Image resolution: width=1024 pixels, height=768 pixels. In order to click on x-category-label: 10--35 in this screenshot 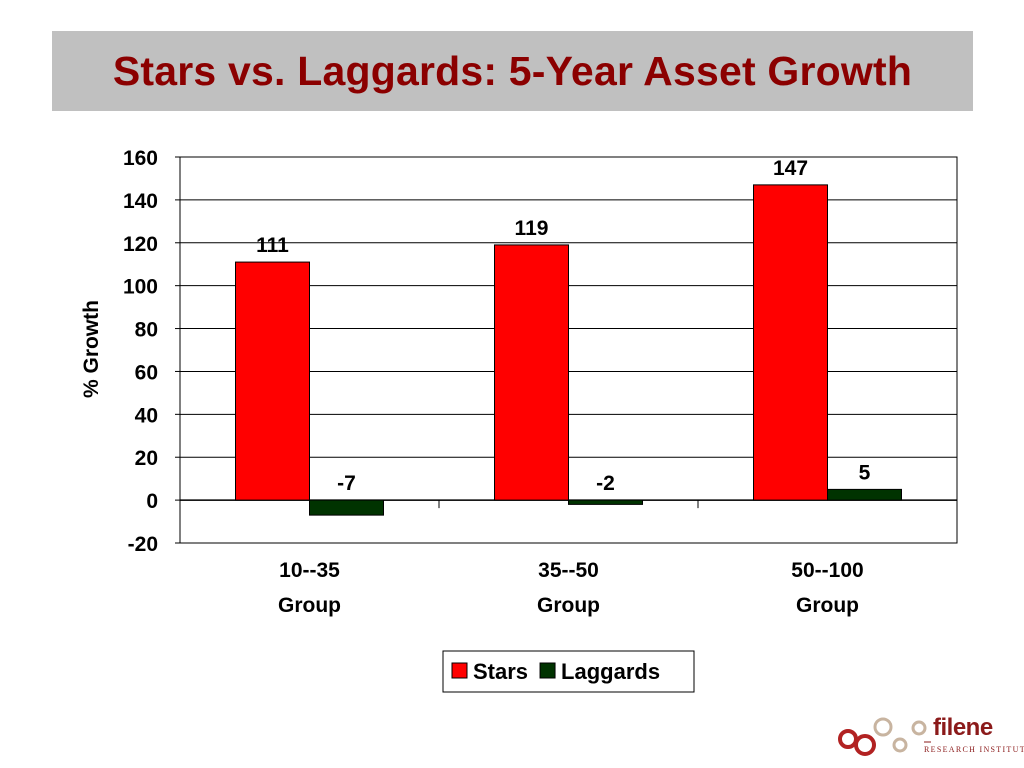, I will do `click(309, 570)`.